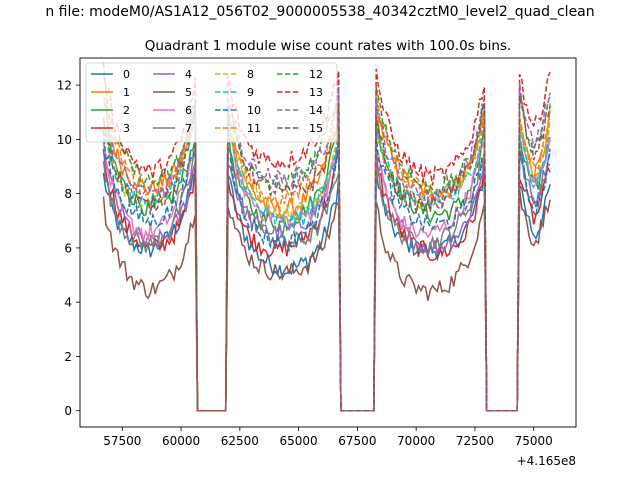 The image size is (640, 480). What do you see at coordinates (328, 437) in the screenshot?
I see `x-axis: 57500 60000 62500 65000 67500 70000 72500 75000` at bounding box center [328, 437].